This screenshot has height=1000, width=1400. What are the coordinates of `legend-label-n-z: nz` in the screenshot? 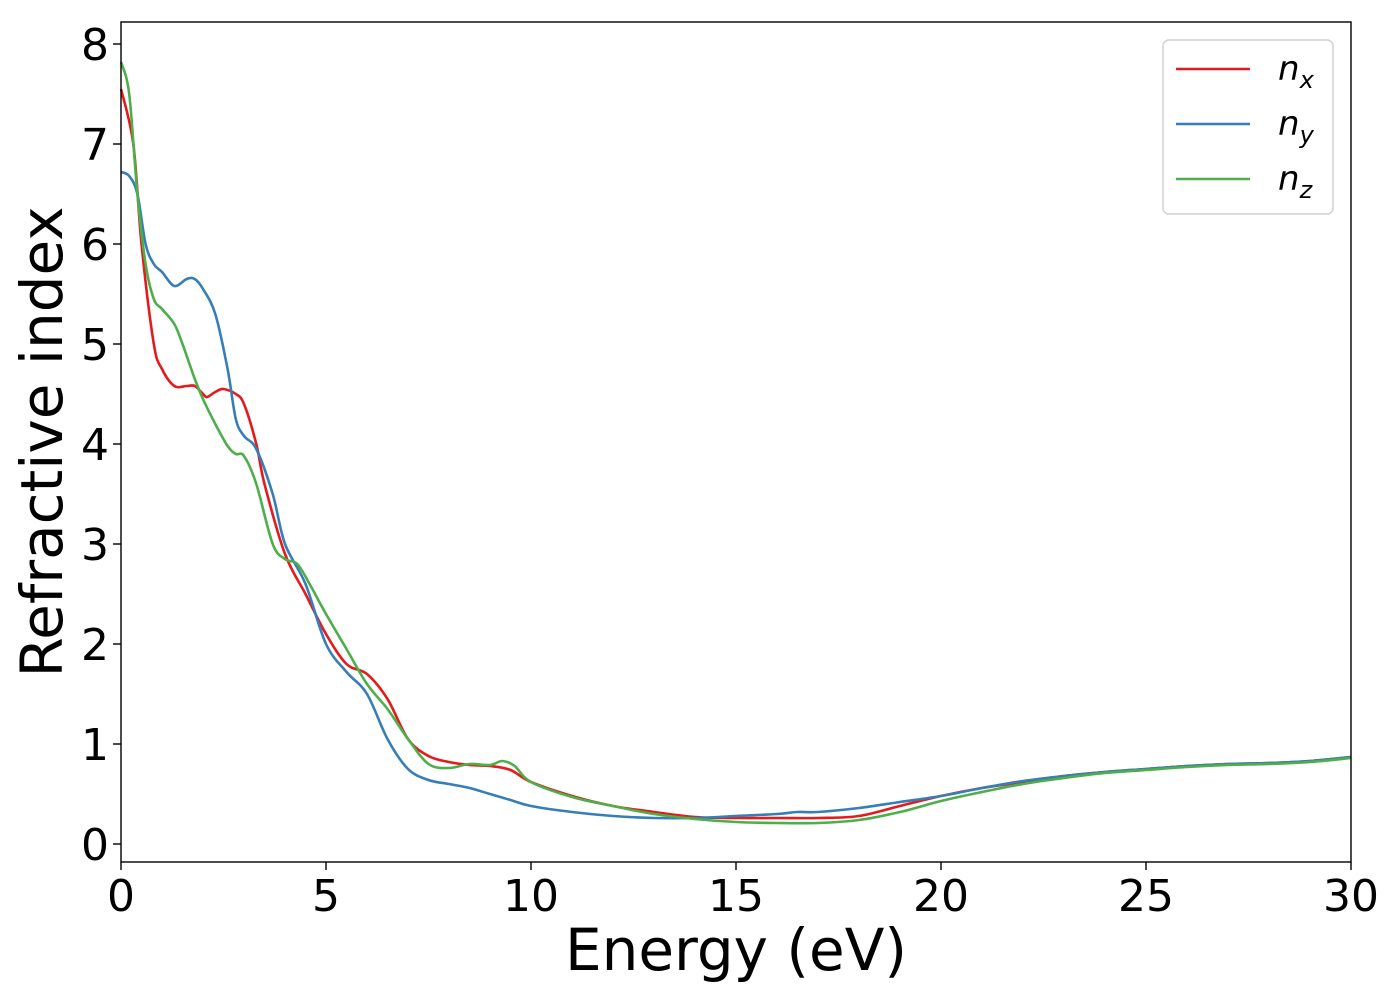 It's located at (1296, 181).